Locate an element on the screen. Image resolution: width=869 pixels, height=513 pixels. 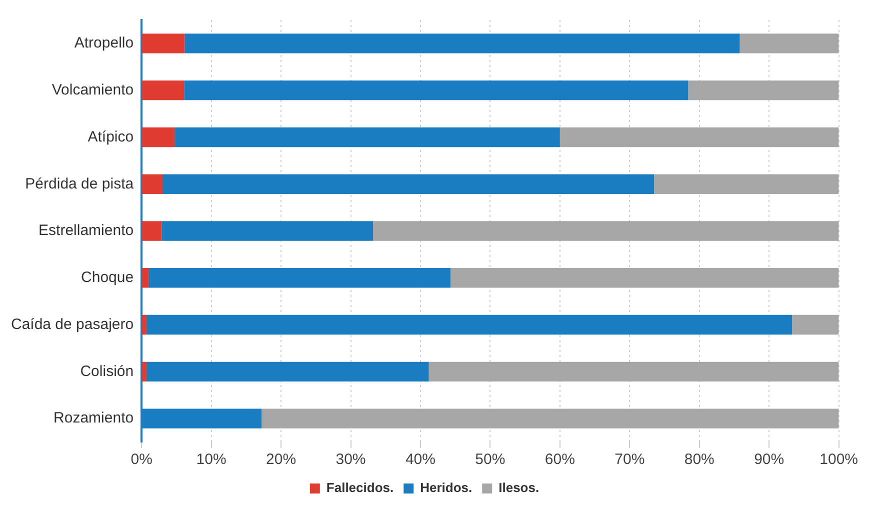
y-tick-label: Choque is located at coordinates (107, 277).